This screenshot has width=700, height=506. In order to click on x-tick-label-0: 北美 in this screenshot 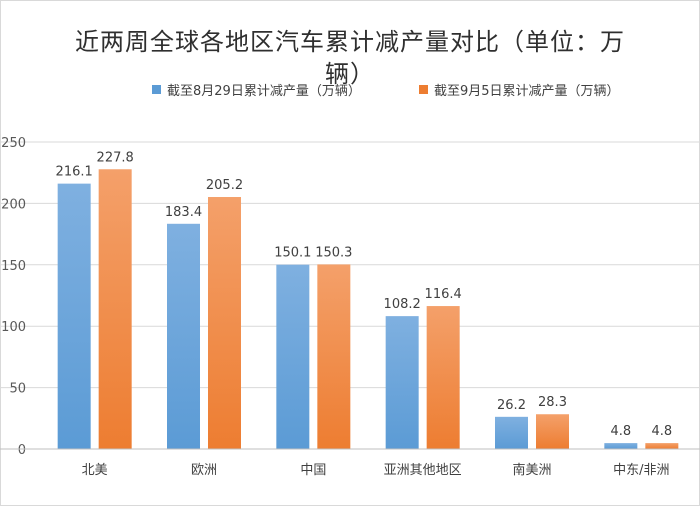, I will do `click(95, 470)`.